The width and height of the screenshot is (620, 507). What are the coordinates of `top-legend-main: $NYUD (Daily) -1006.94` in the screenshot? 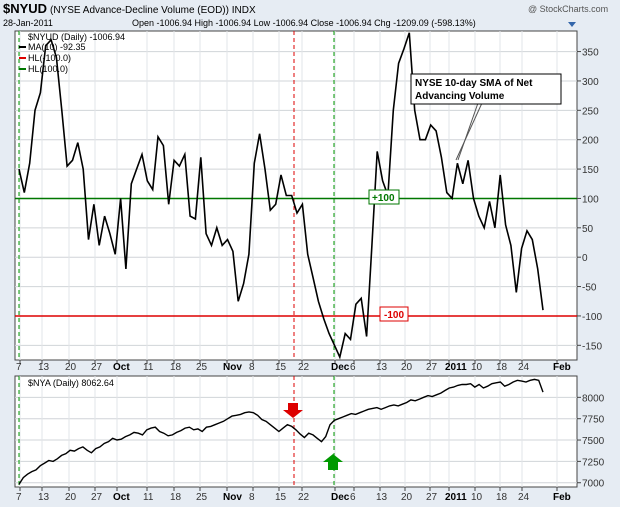 It's located at (76, 37).